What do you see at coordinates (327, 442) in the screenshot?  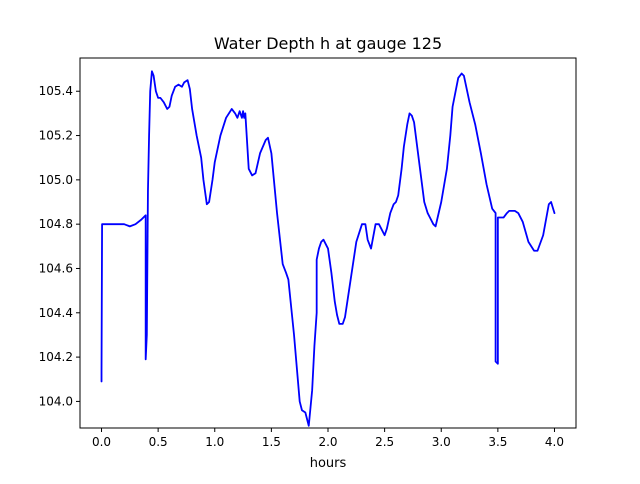 I see `x-tick-label: 2.0` at bounding box center [327, 442].